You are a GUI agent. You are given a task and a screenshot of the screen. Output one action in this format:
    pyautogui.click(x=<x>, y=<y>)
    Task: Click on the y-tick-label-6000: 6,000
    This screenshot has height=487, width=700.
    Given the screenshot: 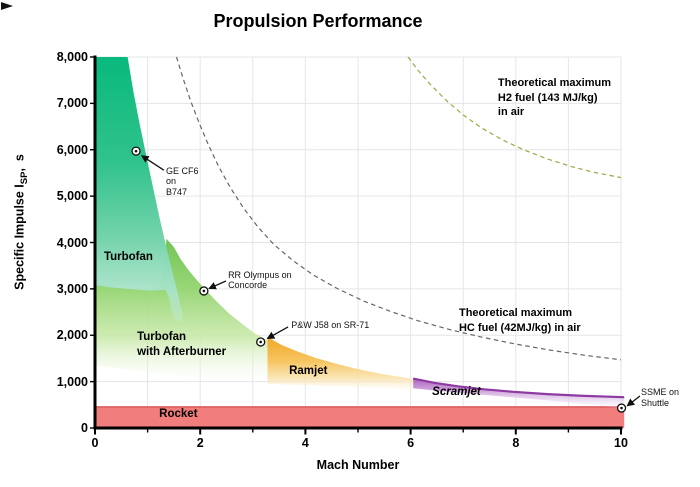 What is the action you would take?
    pyautogui.click(x=72, y=149)
    